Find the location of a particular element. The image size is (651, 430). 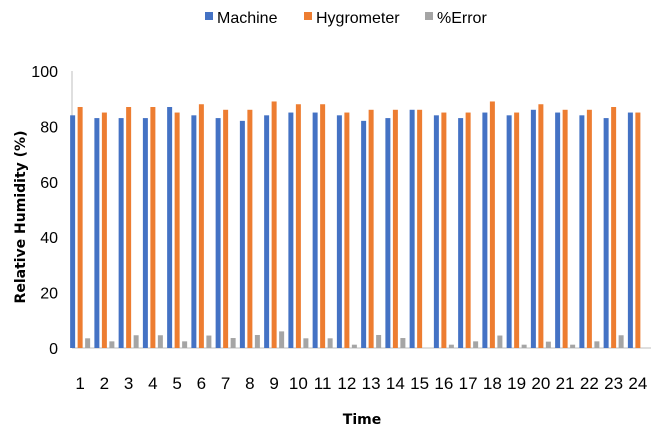

legend-label: Hygrometer is located at coordinates (358, 18).